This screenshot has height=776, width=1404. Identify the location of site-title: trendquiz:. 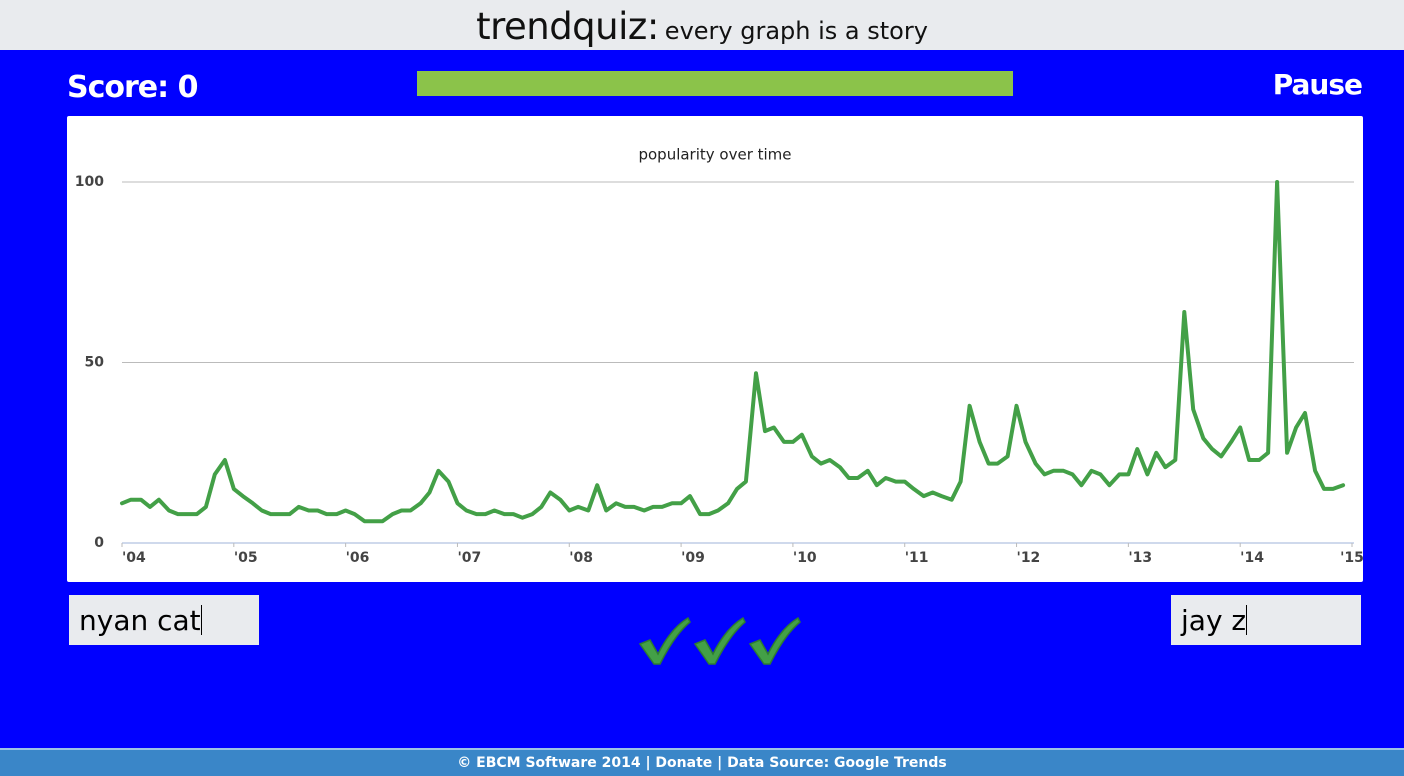
(567, 26).